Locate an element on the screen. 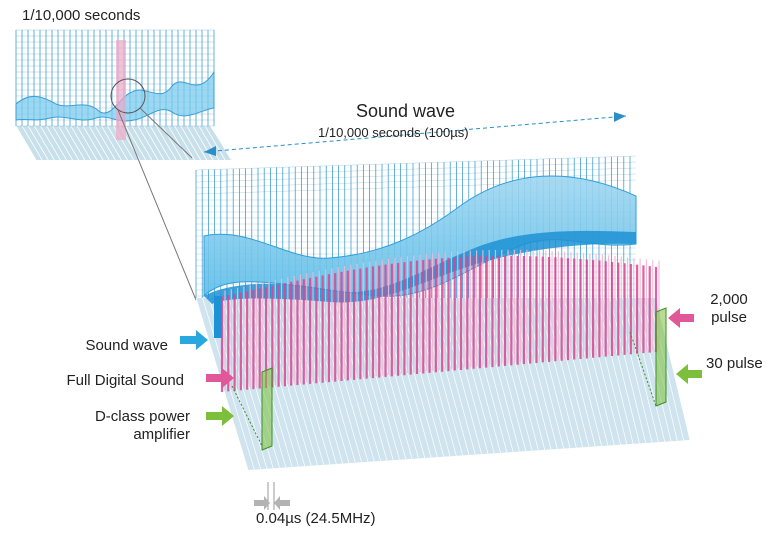 Image resolution: width=776 pixels, height=545 pixels. legend-full-digital-sound: Full Digital Sound is located at coordinates (125, 380).